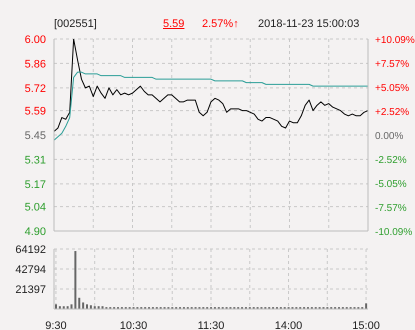  I want to click on y2-tick-label: 0.00%, so click(389, 136).